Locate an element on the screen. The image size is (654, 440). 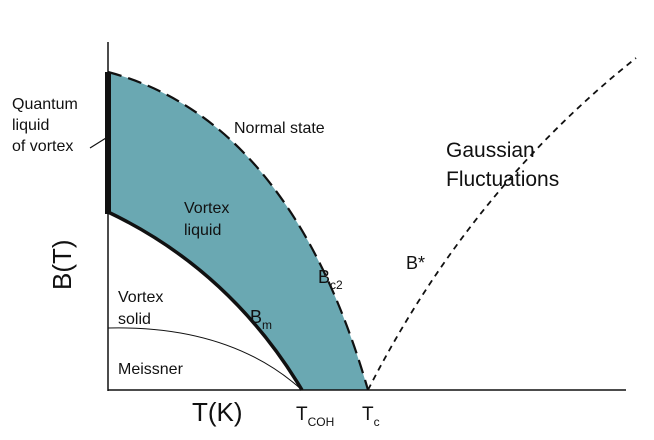
meissner-label: Meissner is located at coordinates (151, 369).